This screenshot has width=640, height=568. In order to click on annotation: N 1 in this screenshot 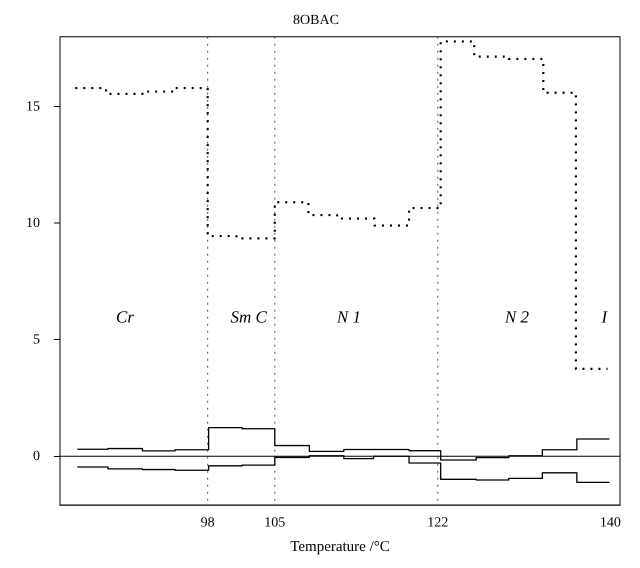, I will do `click(349, 316)`.